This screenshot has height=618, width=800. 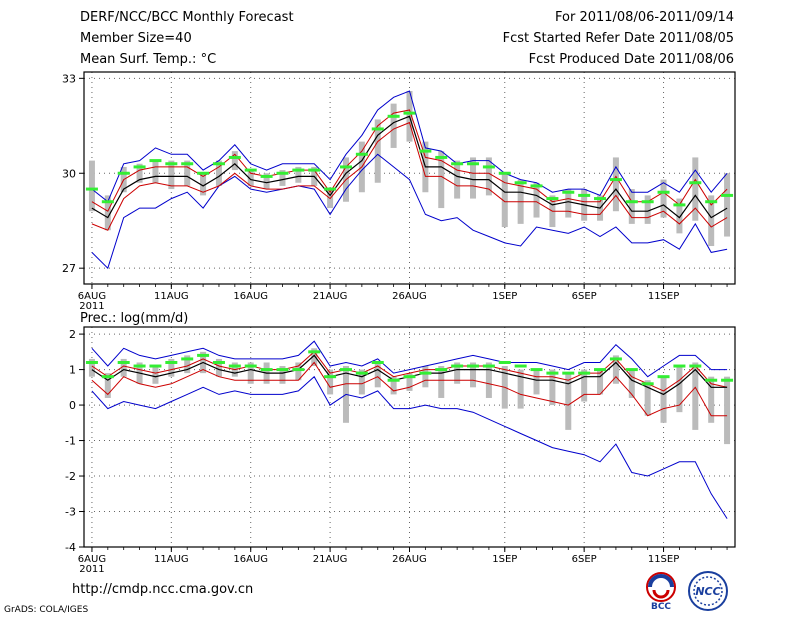 What do you see at coordinates (663, 559) in the screenshot?
I see `p1-xtick-label-7: 11SEP` at bounding box center [663, 559].